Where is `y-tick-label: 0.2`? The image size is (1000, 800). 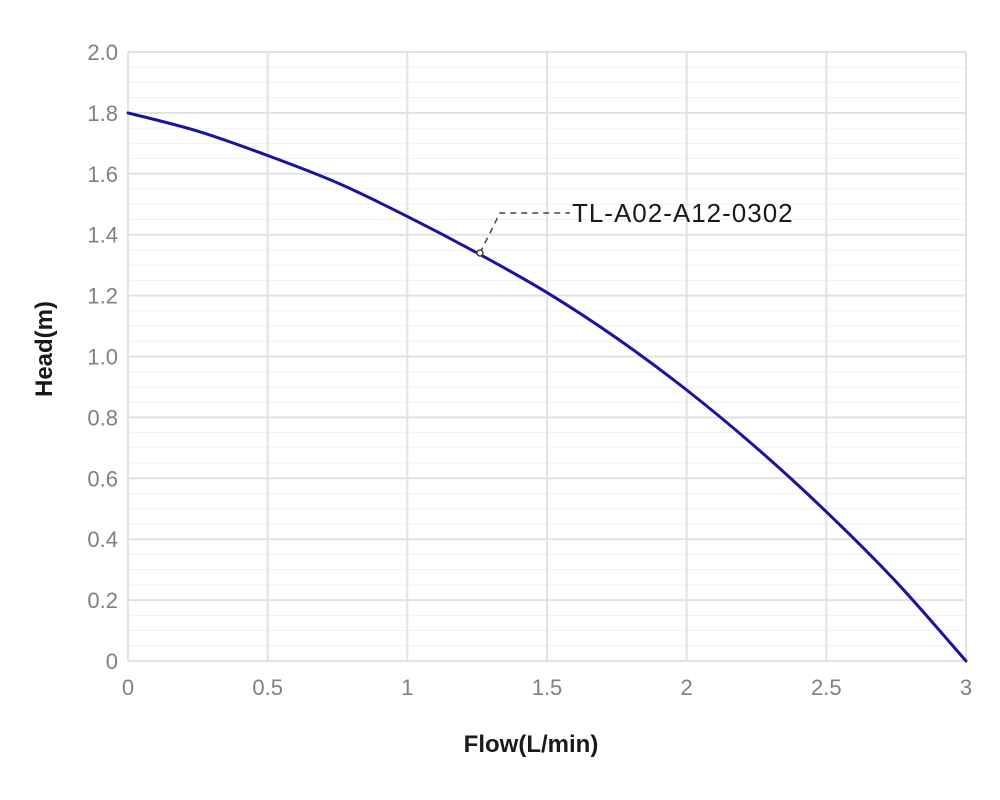 y-tick-label: 0.2 is located at coordinates (102, 600).